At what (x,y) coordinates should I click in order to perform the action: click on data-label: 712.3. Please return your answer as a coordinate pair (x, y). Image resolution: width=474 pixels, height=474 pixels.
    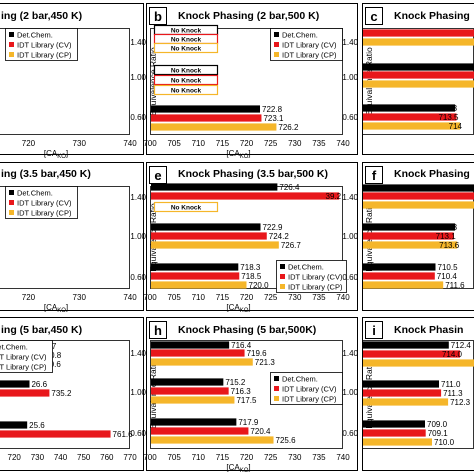
    Looking at the image, I should click on (460, 402).